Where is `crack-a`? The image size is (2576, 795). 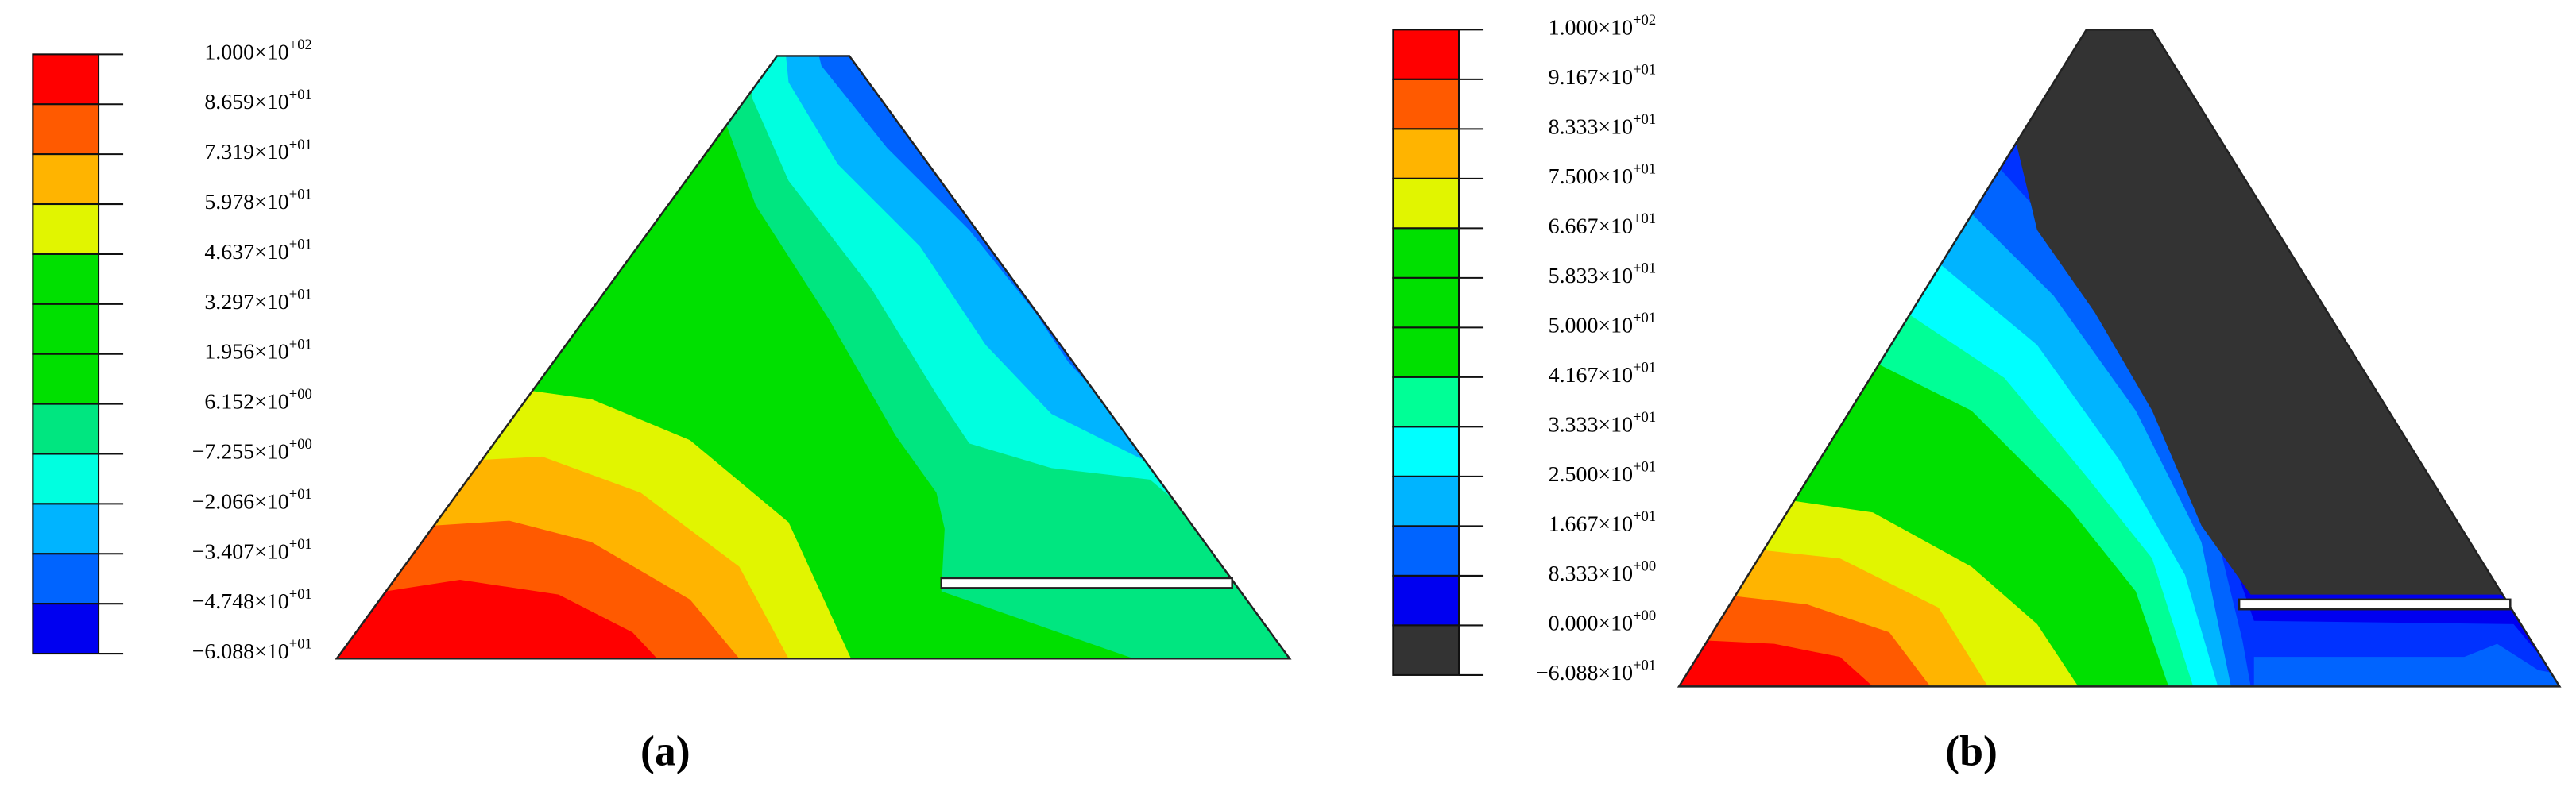
crack-a is located at coordinates (1086, 583).